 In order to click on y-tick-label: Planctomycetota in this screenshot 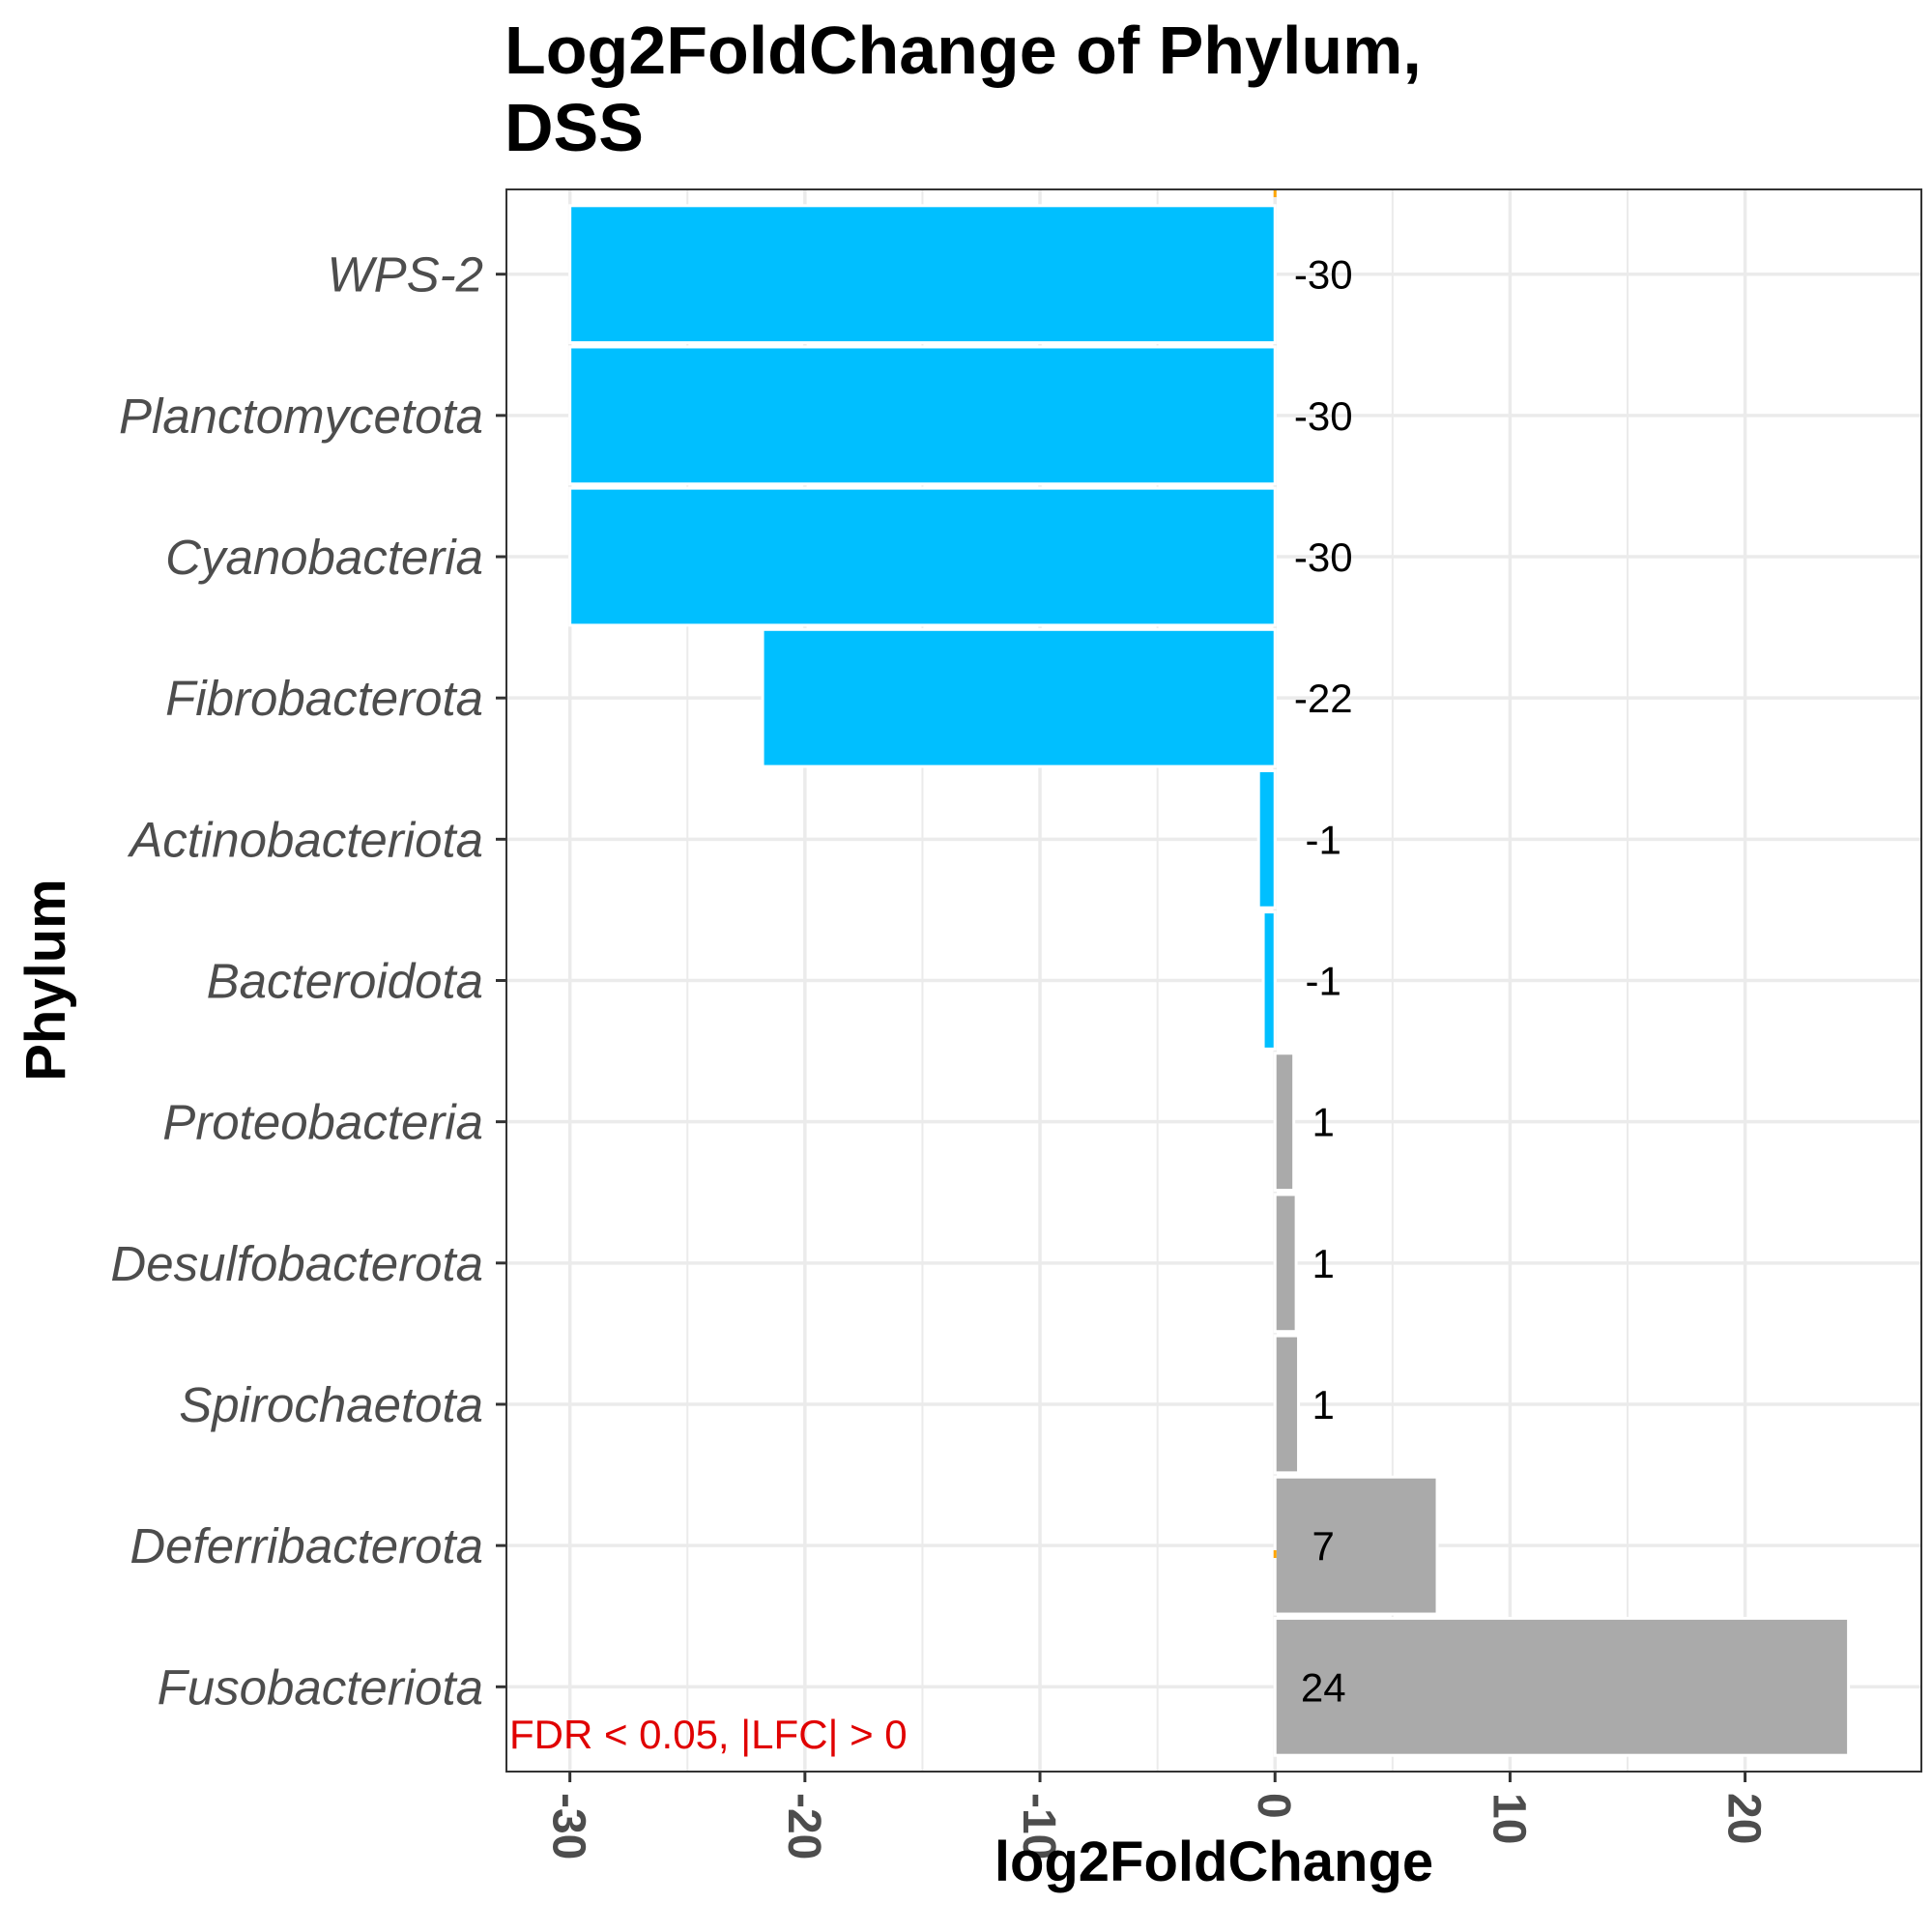, I will do `click(301, 416)`.